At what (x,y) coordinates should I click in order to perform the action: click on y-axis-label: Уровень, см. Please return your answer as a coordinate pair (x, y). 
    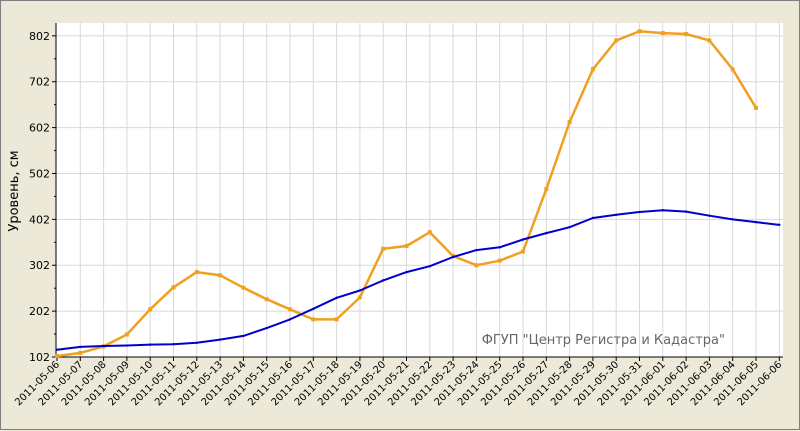
    Looking at the image, I should click on (14, 190).